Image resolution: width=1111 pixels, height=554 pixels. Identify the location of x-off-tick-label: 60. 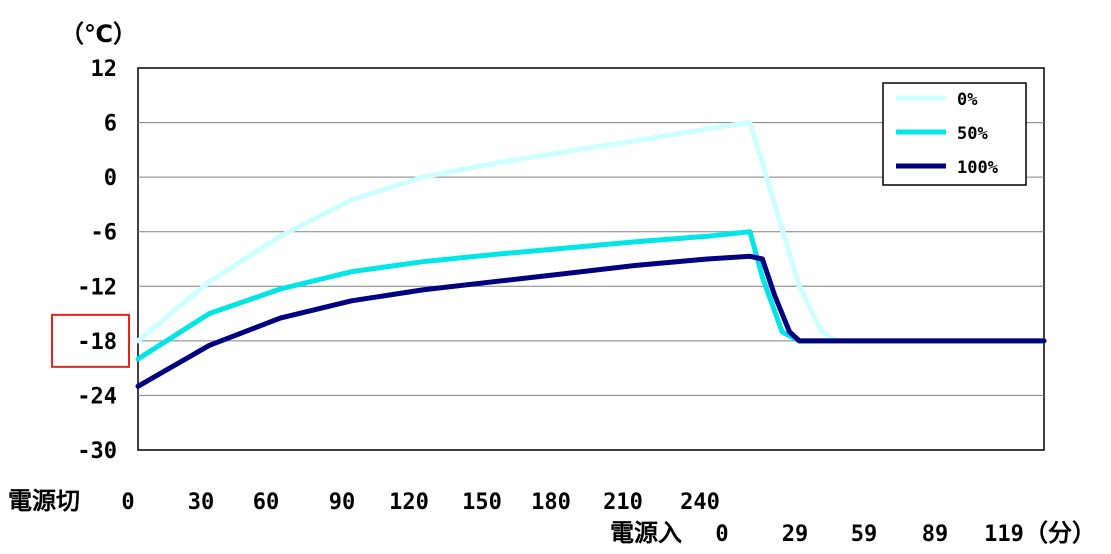
(266, 502).